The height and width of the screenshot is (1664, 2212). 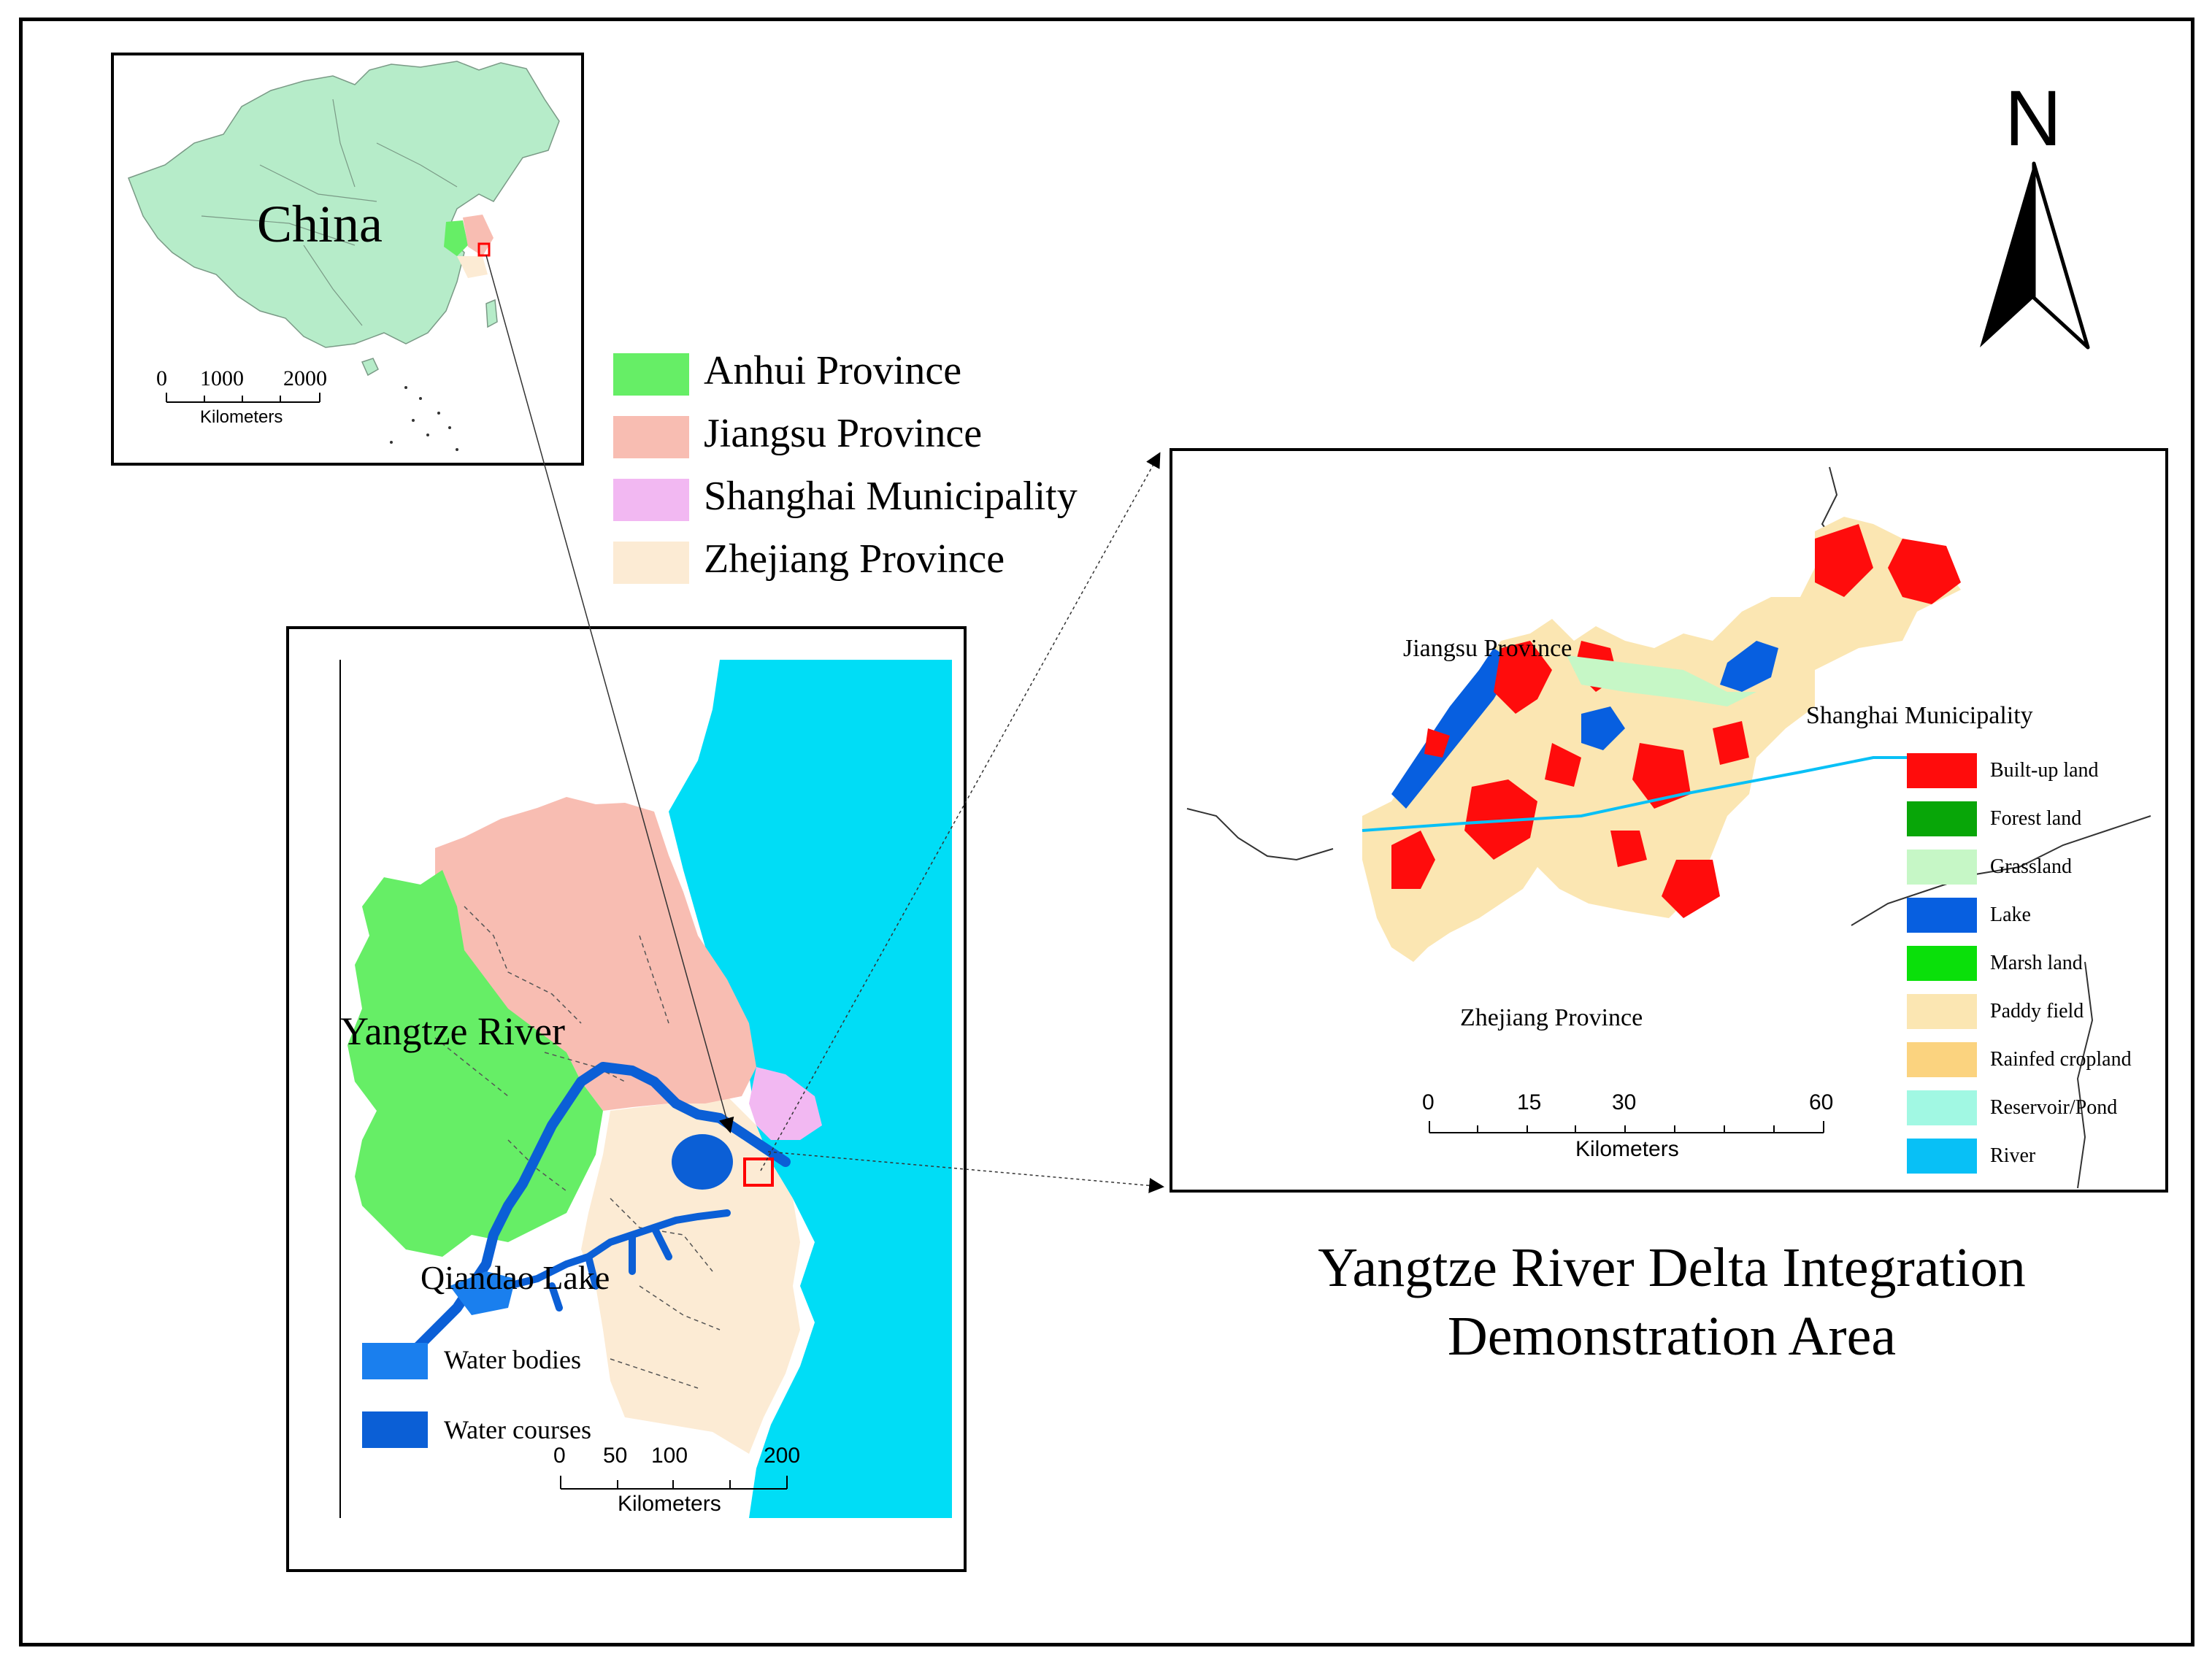 What do you see at coordinates (669, 1504) in the screenshot?
I see `regional-scale-unit: Kilometers` at bounding box center [669, 1504].